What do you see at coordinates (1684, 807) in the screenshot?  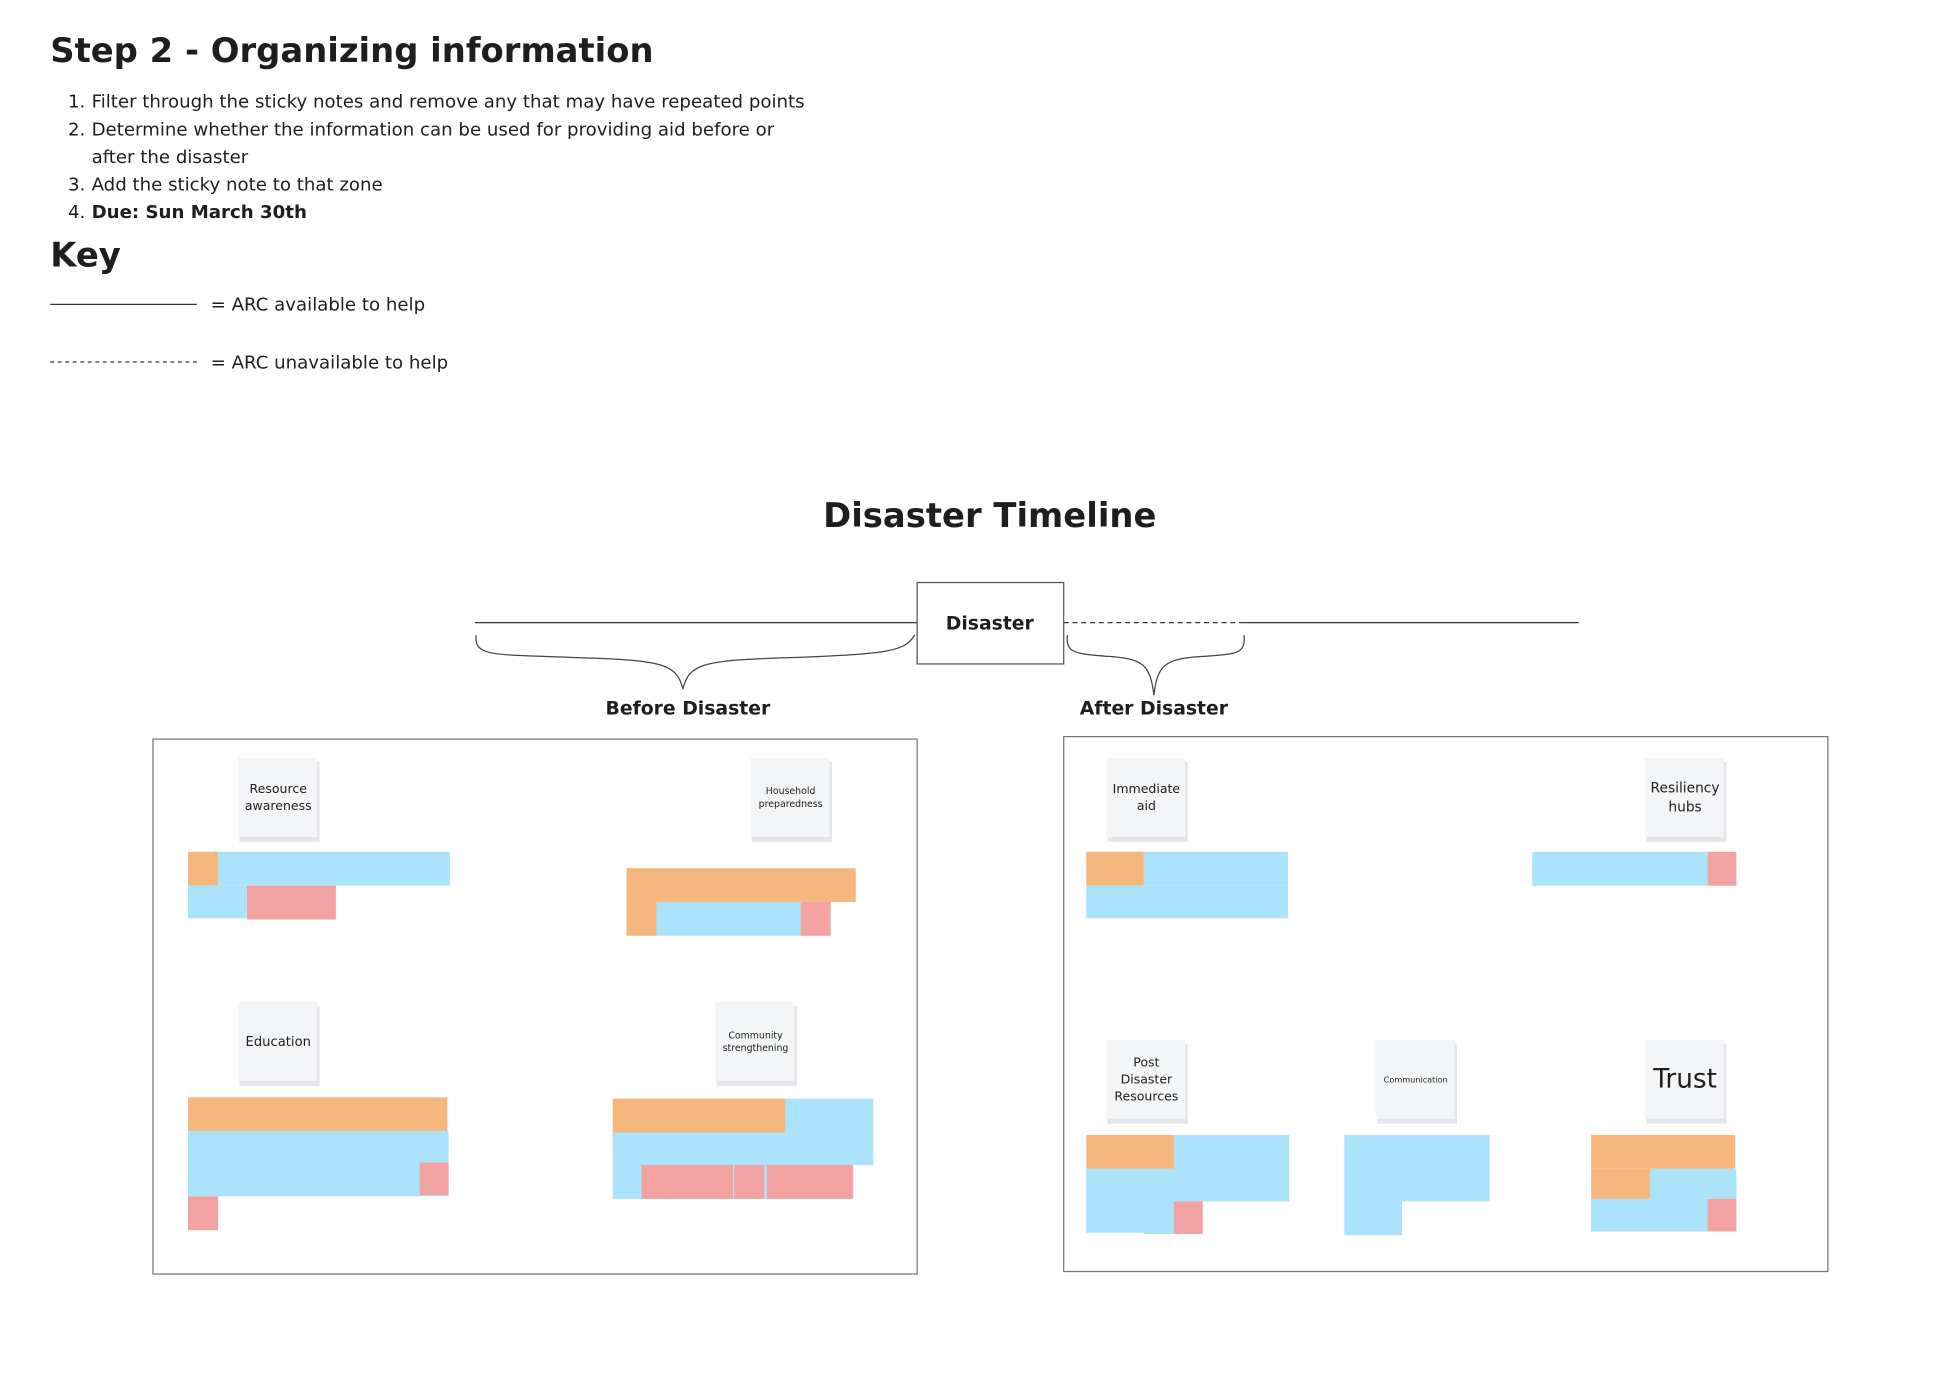 I see `note-label: hubs` at bounding box center [1684, 807].